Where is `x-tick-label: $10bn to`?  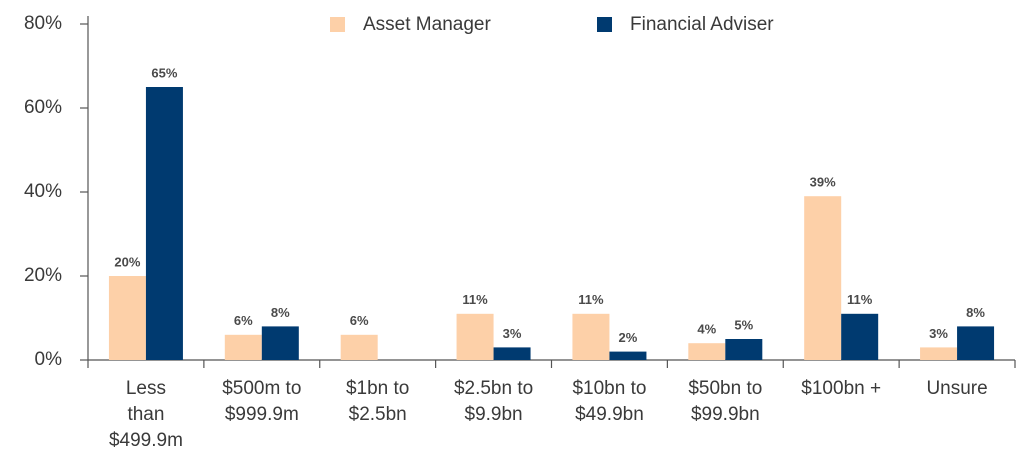
x-tick-label: $10bn to is located at coordinates (609, 388).